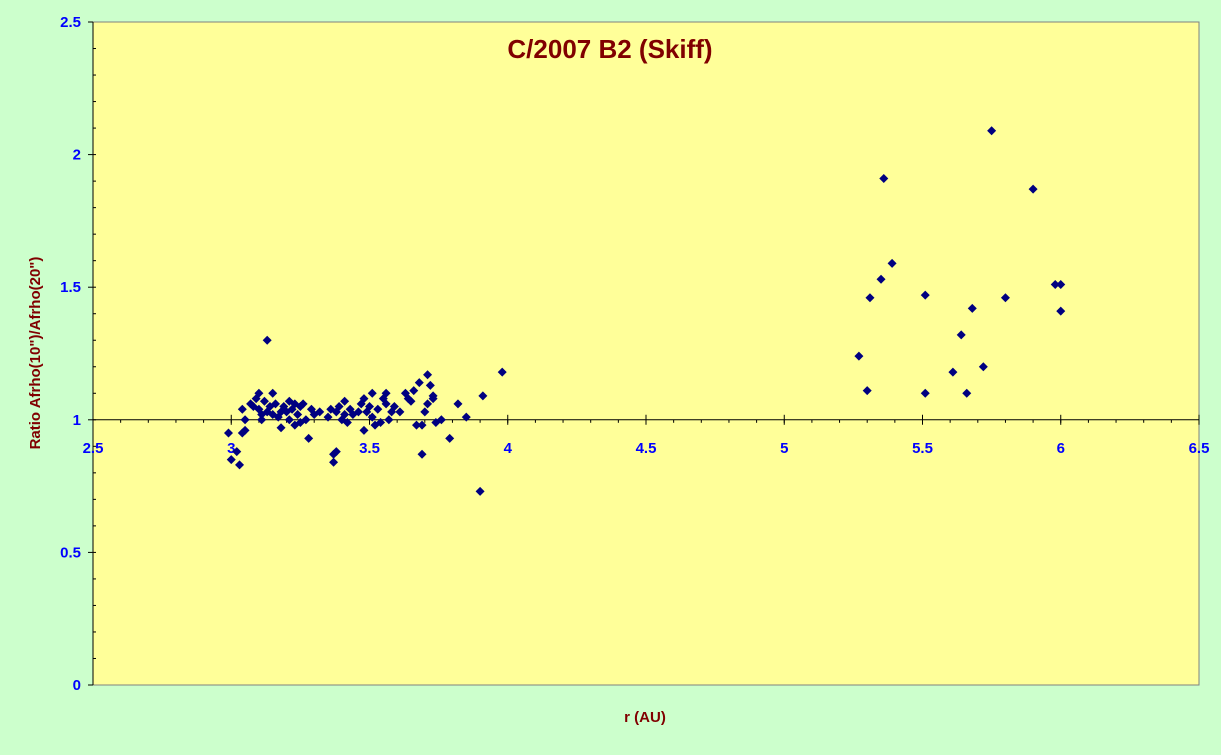  What do you see at coordinates (93, 448) in the screenshot?
I see `x-tick-label: 2.5` at bounding box center [93, 448].